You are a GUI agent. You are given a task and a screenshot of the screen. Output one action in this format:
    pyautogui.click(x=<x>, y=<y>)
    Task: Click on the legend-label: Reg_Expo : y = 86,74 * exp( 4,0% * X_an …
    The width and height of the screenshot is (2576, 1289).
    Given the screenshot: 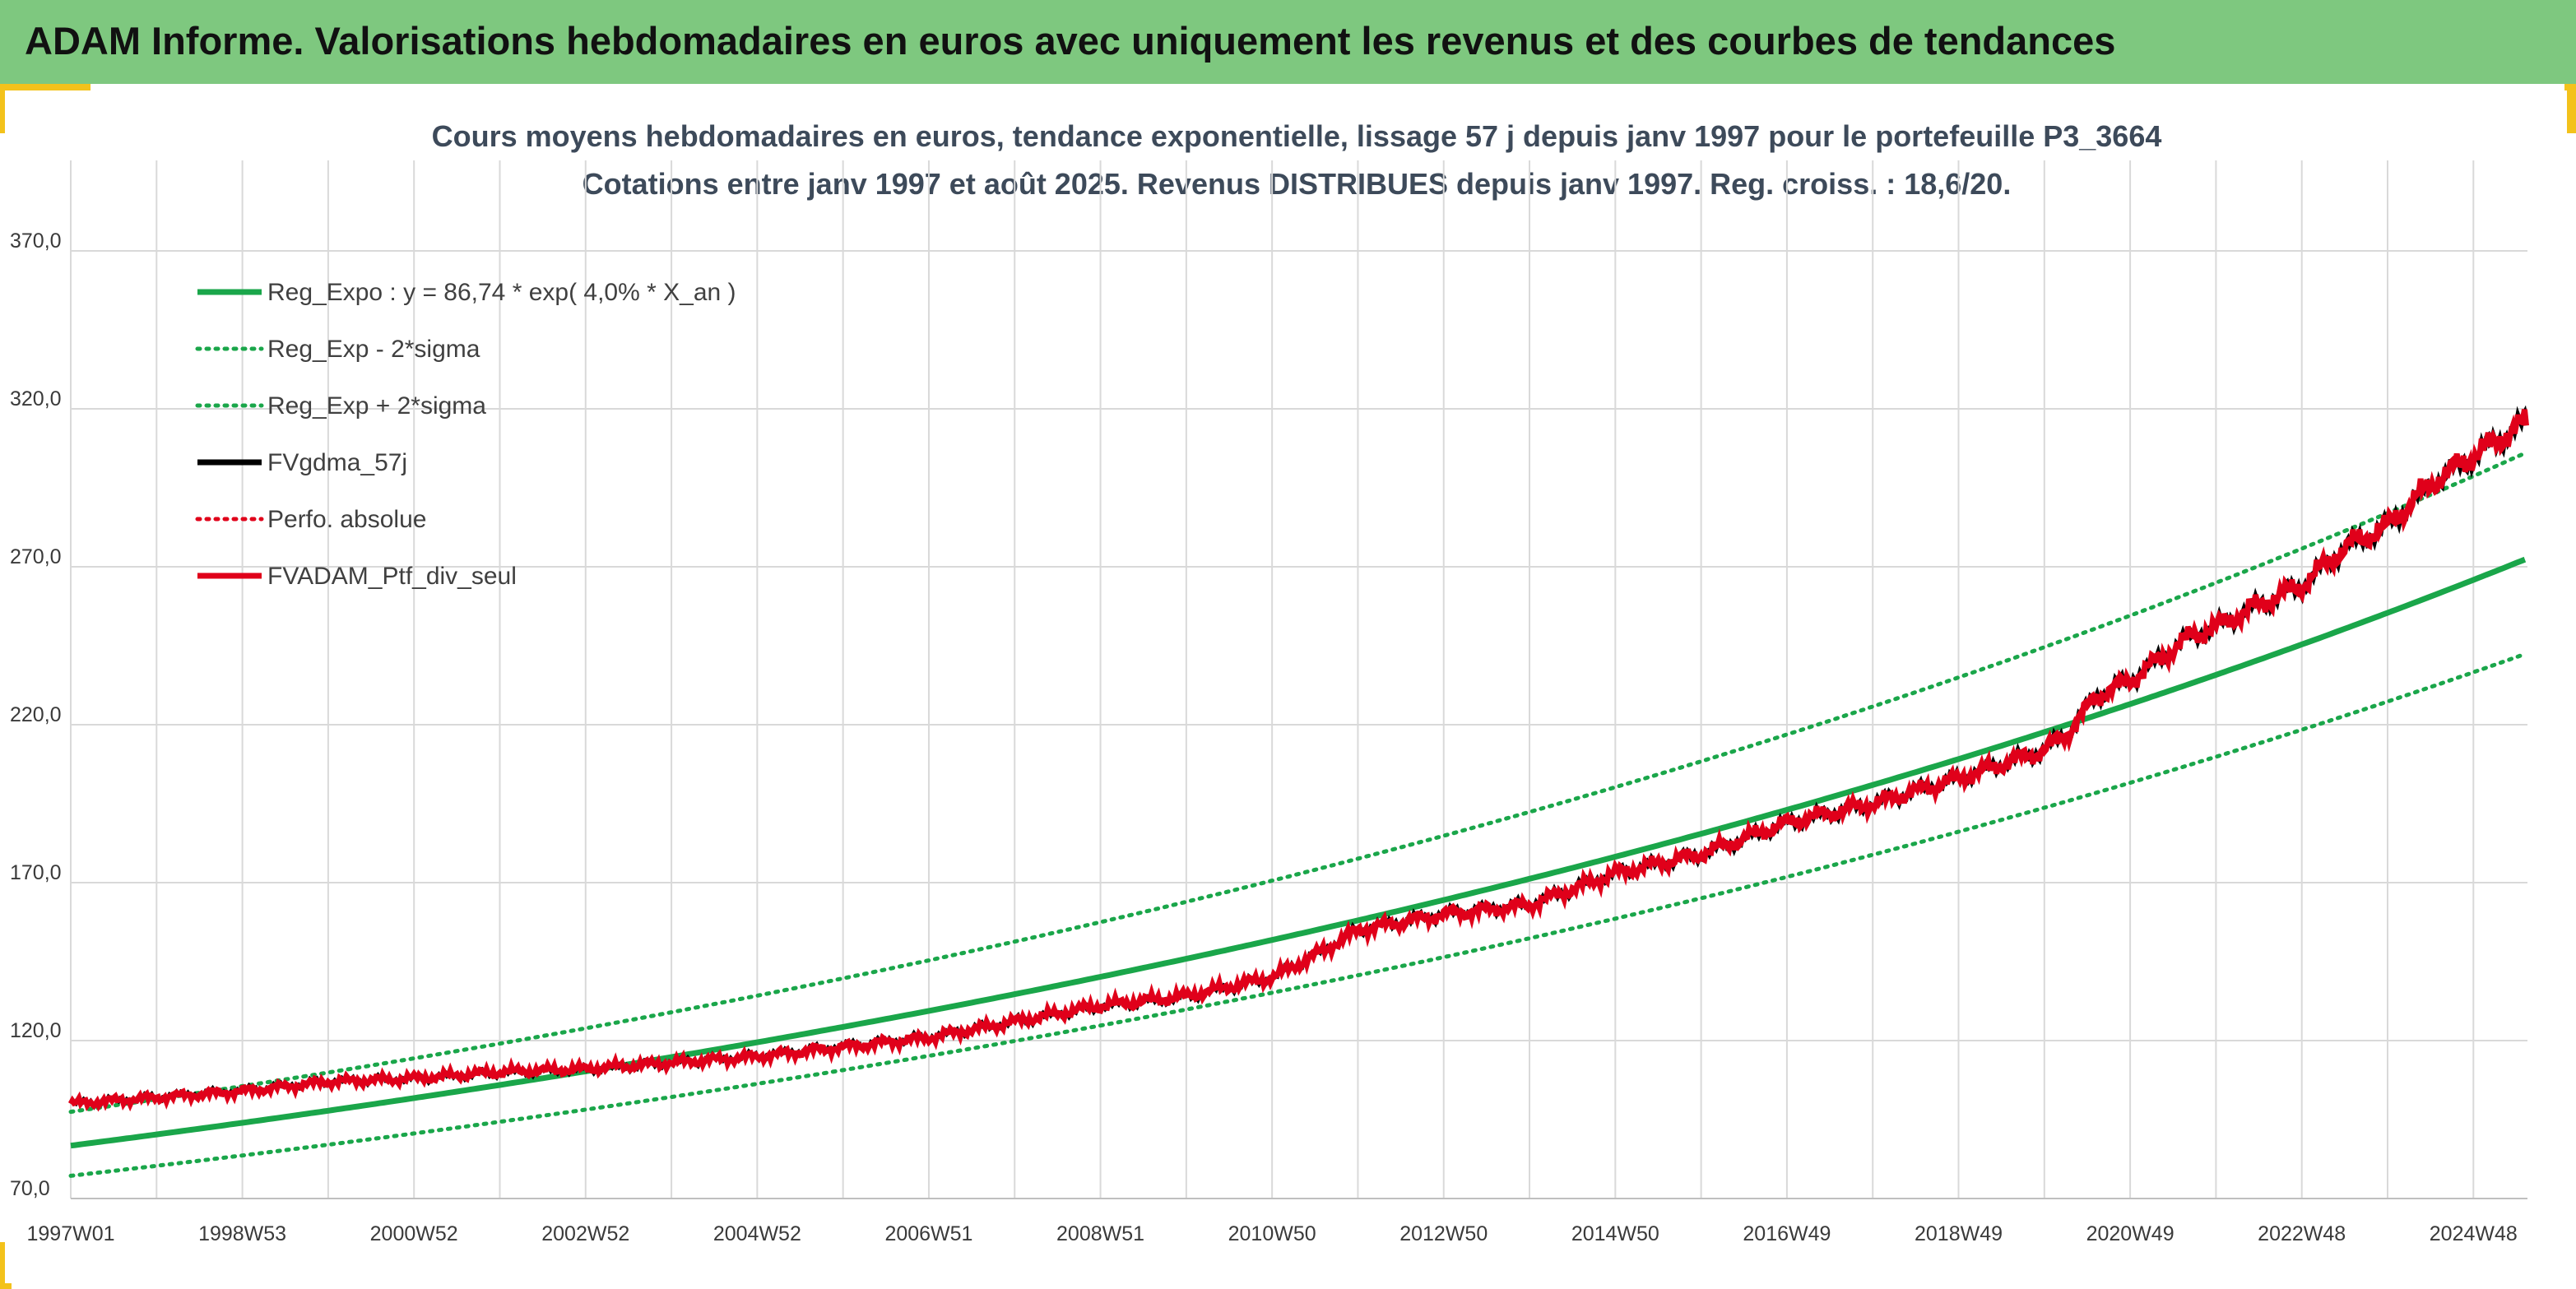 What is the action you would take?
    pyautogui.click(x=501, y=292)
    